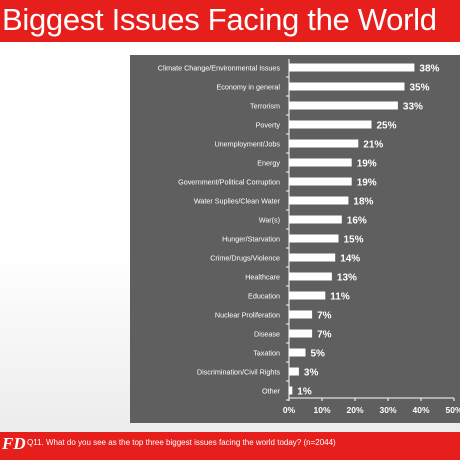 This screenshot has width=460, height=460. What do you see at coordinates (247, 315) in the screenshot?
I see `category-label: Nuclear Proliferation` at bounding box center [247, 315].